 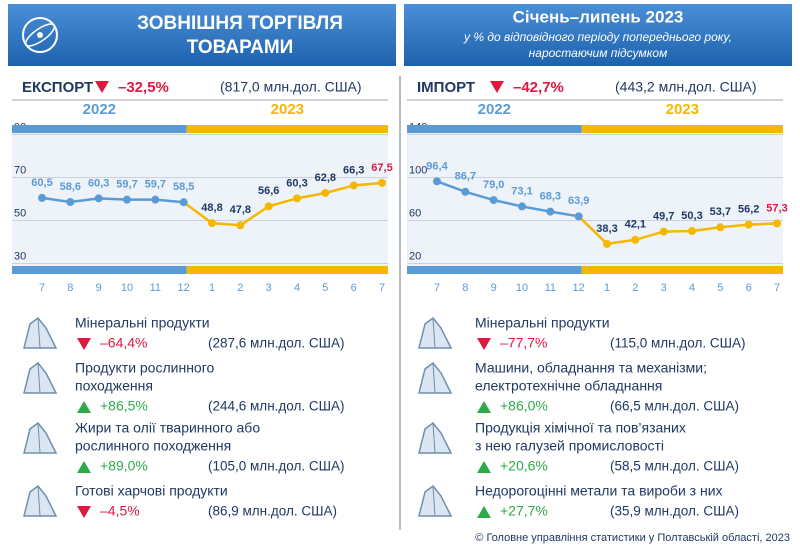 What do you see at coordinates (748, 210) in the screenshot?
I see `value-label: 56,2` at bounding box center [748, 210].